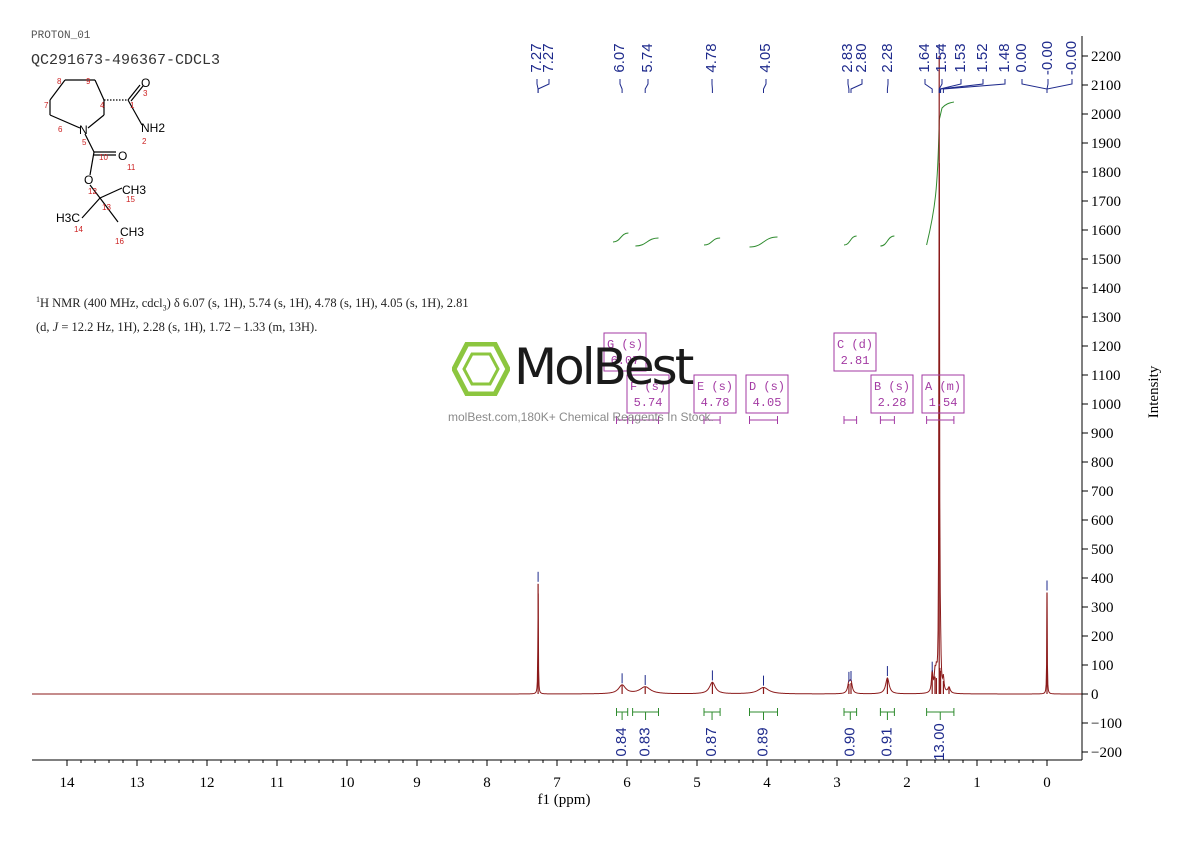 This screenshot has height=841, width=1190. Describe the element at coordinates (960, 57) in the screenshot. I see `peak-label: 1.53` at that location.